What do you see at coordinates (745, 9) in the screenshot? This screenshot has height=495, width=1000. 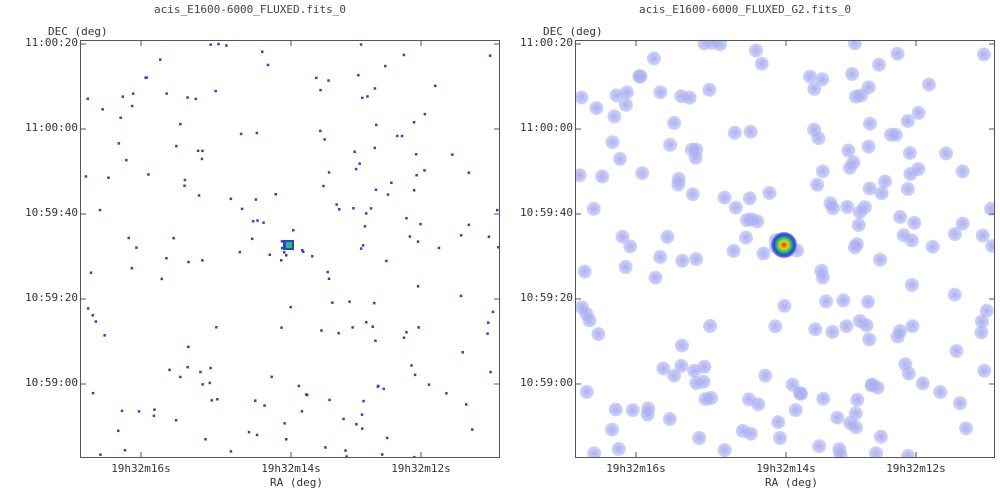 I see `panel-title: acis_E1600-6000_FLUXED_G2.fits_0` at bounding box center [745, 9].